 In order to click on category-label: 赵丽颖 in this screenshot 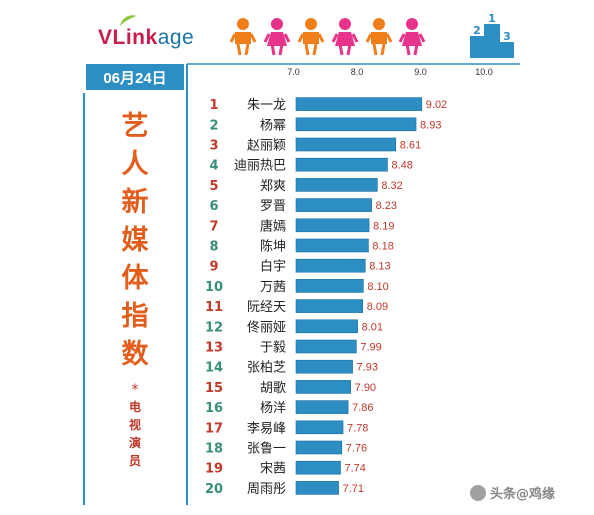, I will do `click(266, 146)`.